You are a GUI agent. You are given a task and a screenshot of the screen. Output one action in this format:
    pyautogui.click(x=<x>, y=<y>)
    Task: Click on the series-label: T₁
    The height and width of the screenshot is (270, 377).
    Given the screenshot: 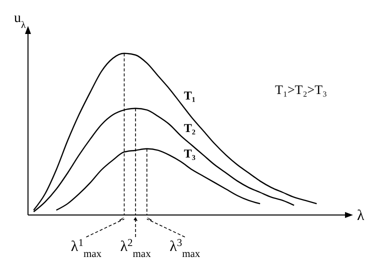 What is the action you would take?
    pyautogui.click(x=190, y=95)
    